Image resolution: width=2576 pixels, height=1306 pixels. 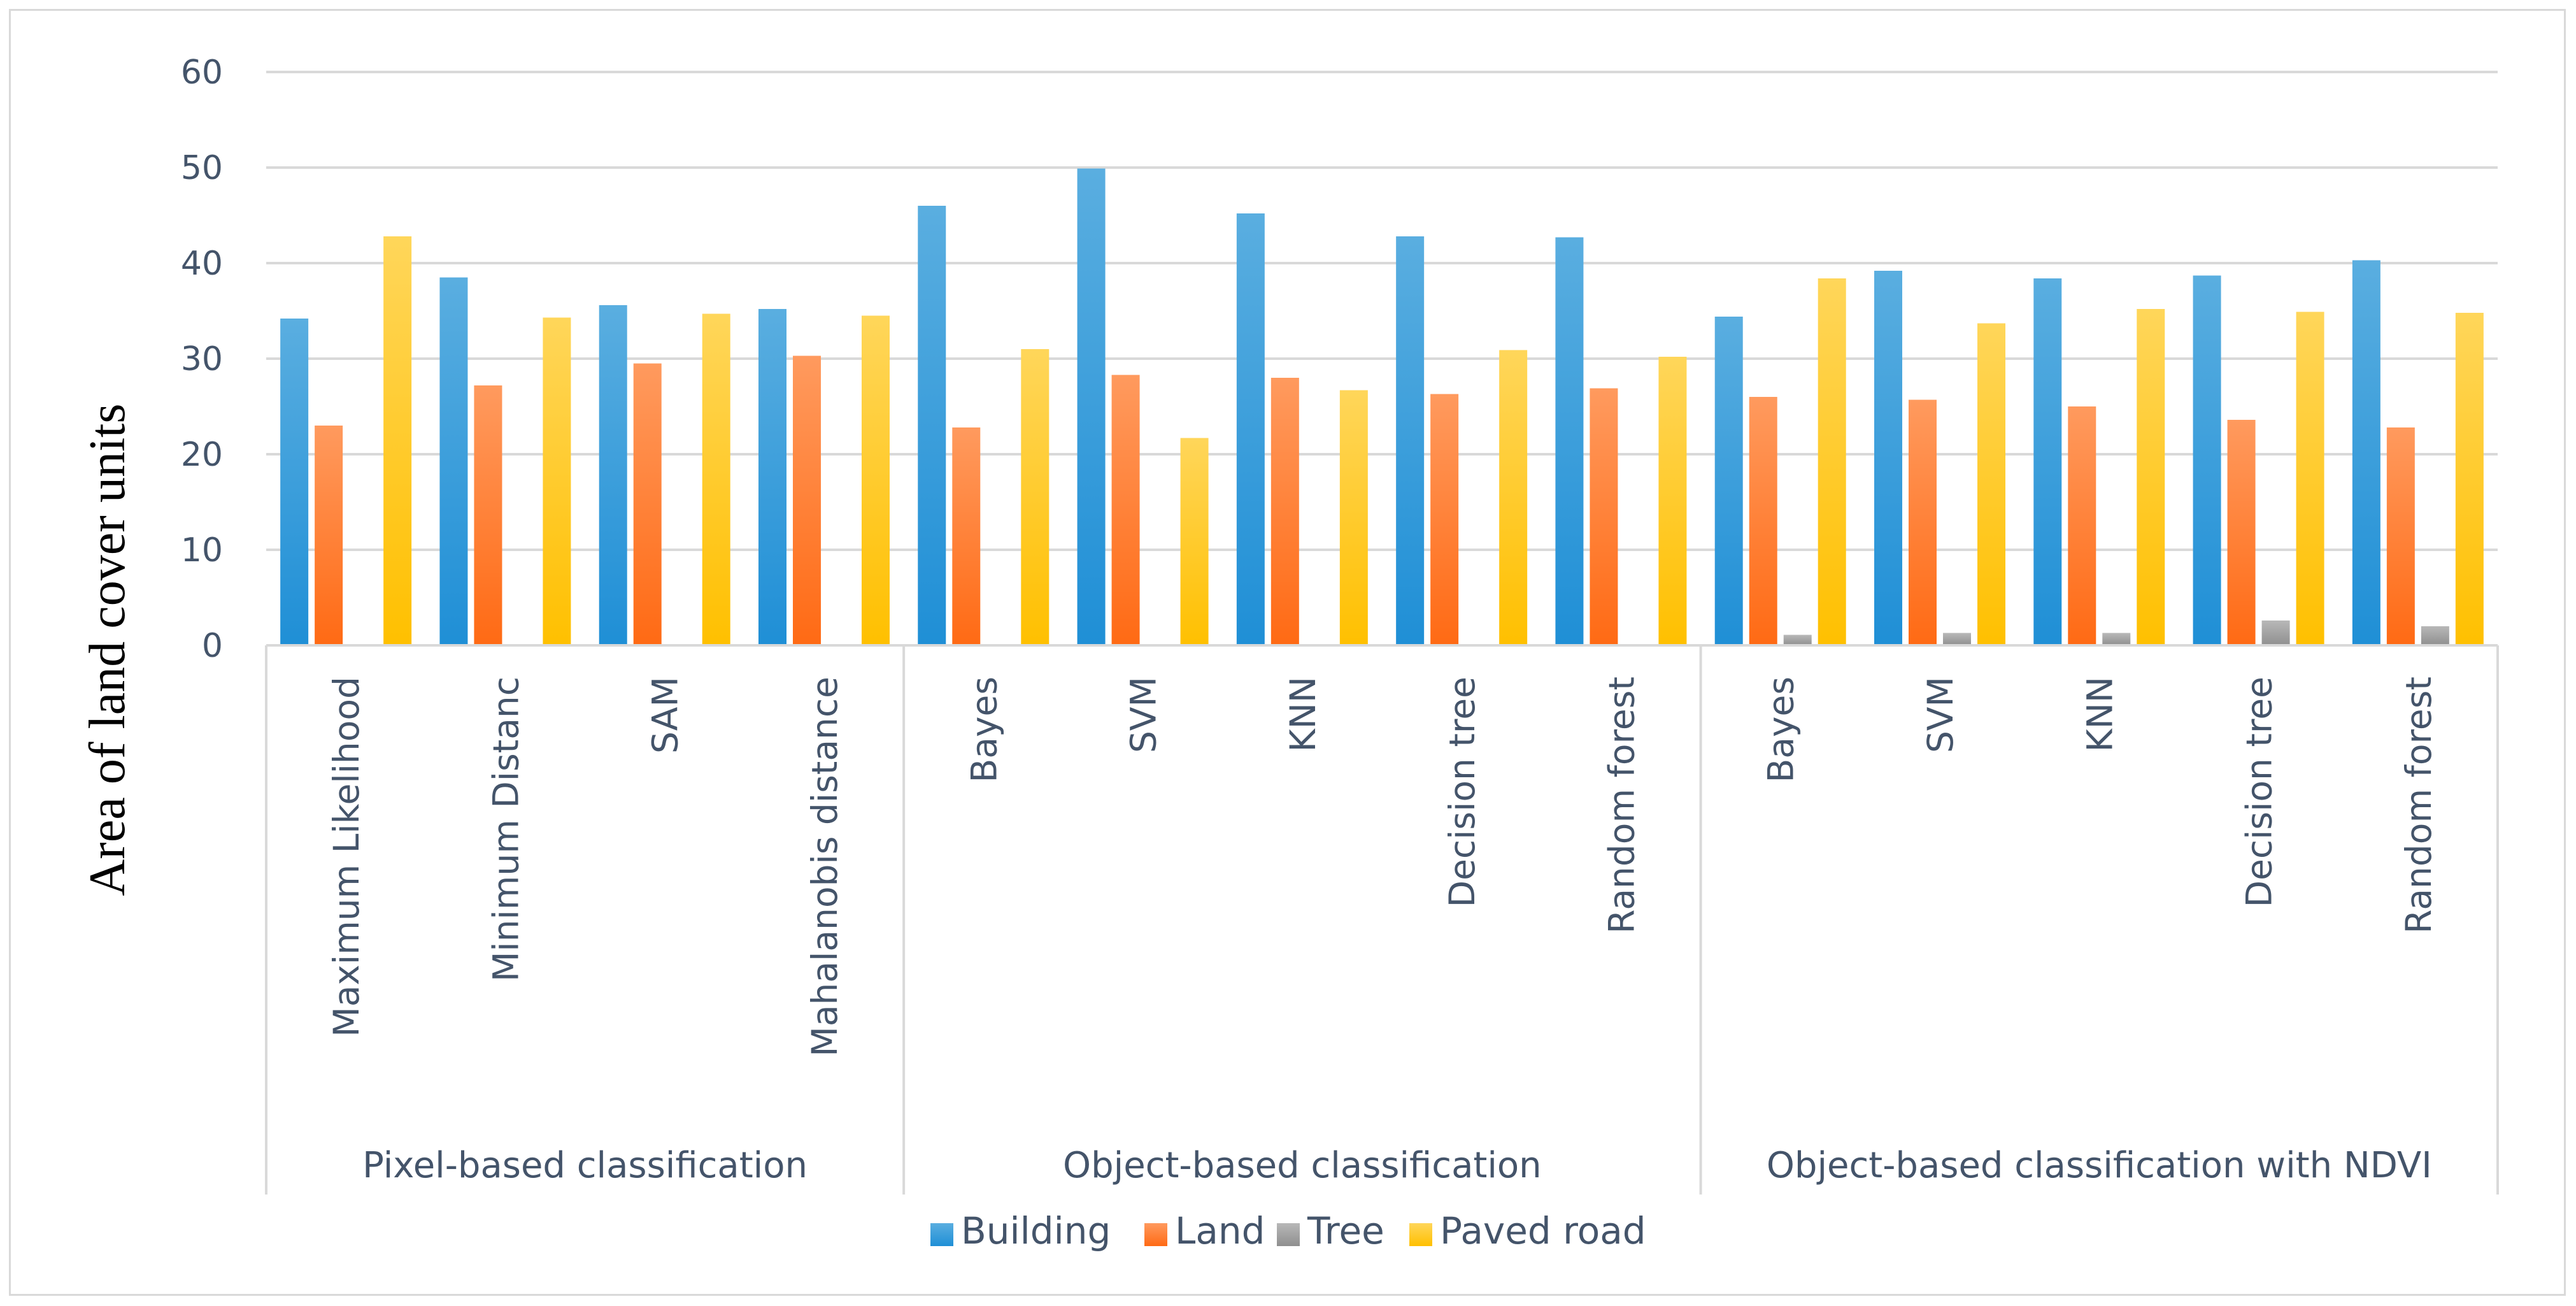 What do you see at coordinates (202, 550) in the screenshot?
I see `y-tick-label: 10` at bounding box center [202, 550].